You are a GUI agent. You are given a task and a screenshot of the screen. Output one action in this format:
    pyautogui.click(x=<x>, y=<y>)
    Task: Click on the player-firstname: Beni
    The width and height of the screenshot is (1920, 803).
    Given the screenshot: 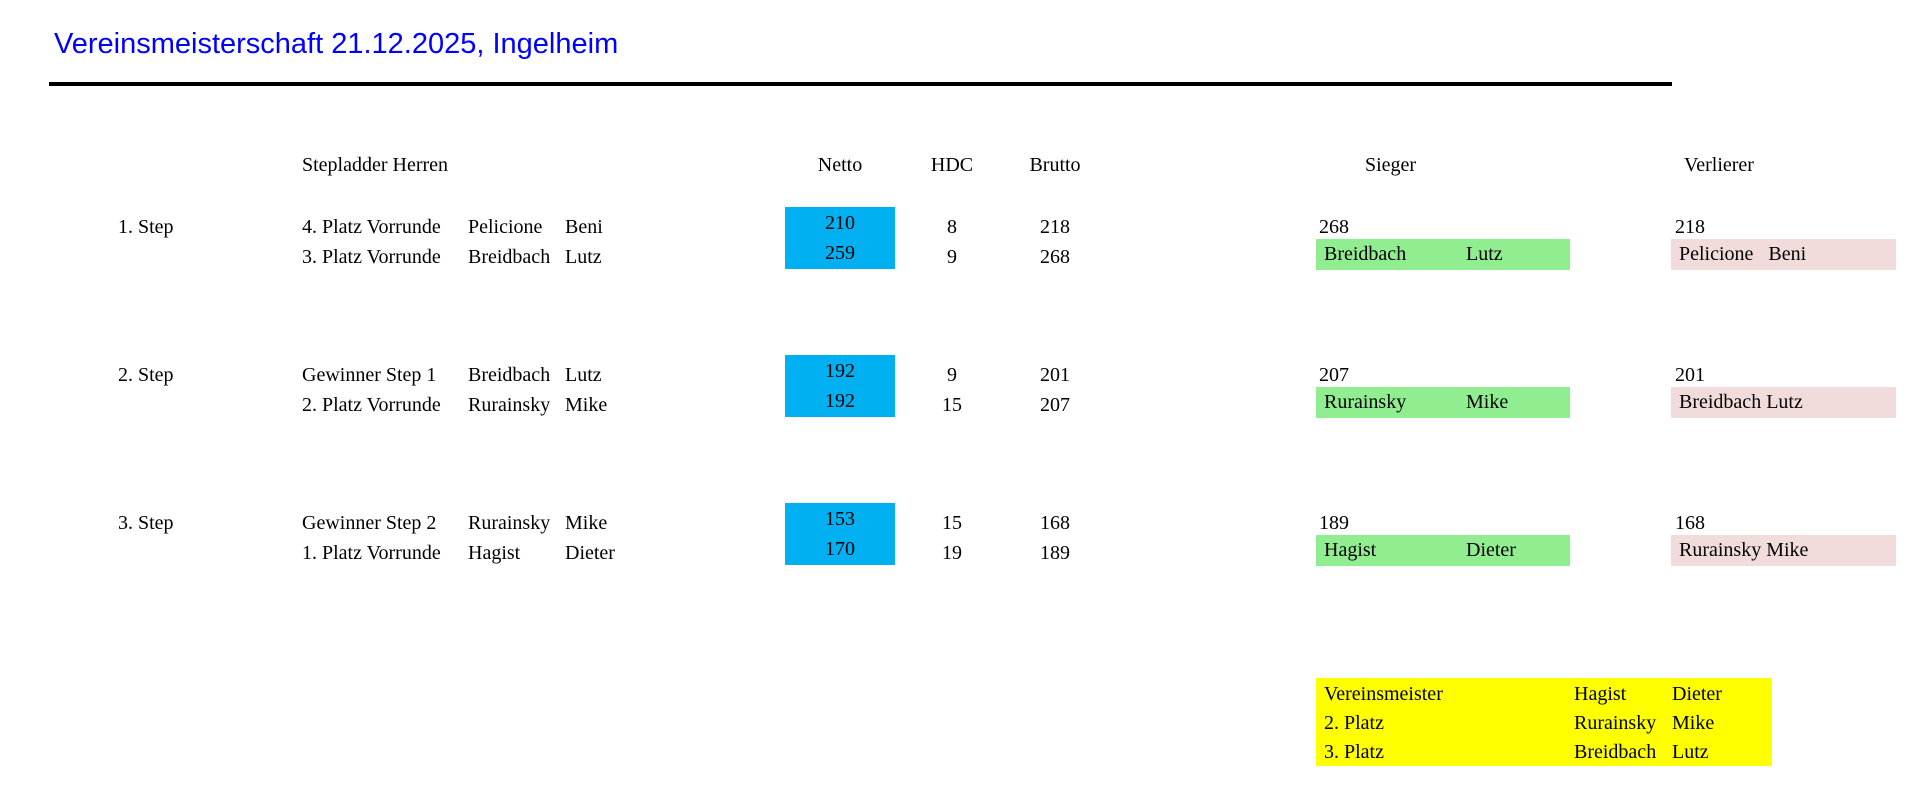 What is the action you would take?
    pyautogui.click(x=584, y=227)
    